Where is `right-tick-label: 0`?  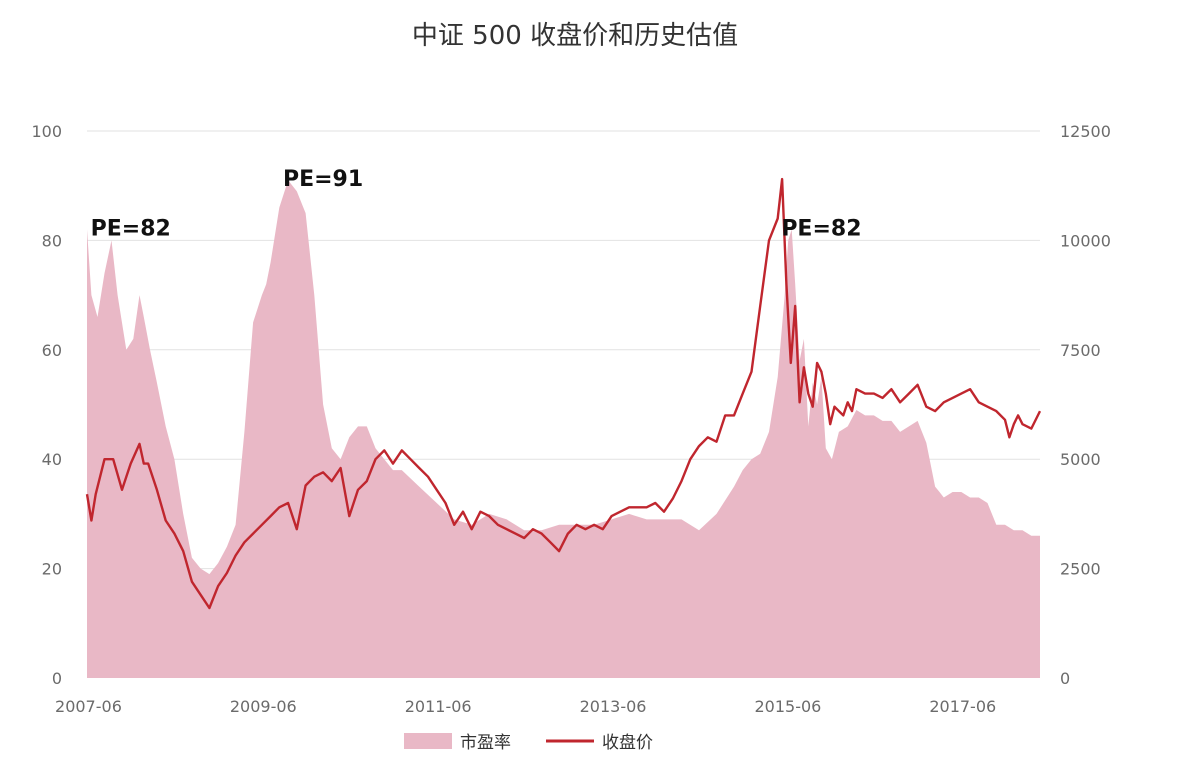
right-tick-label: 0 is located at coordinates (1065, 678).